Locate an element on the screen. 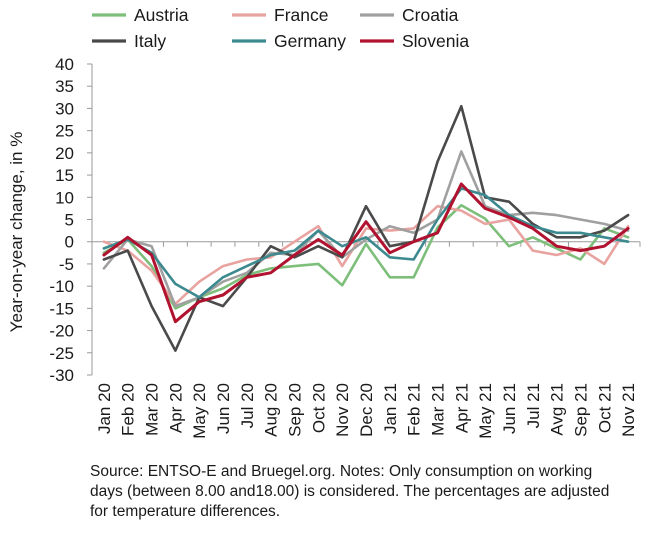 This screenshot has height=533, width=650. x-tick-label: Mar 21 is located at coordinates (438, 409).